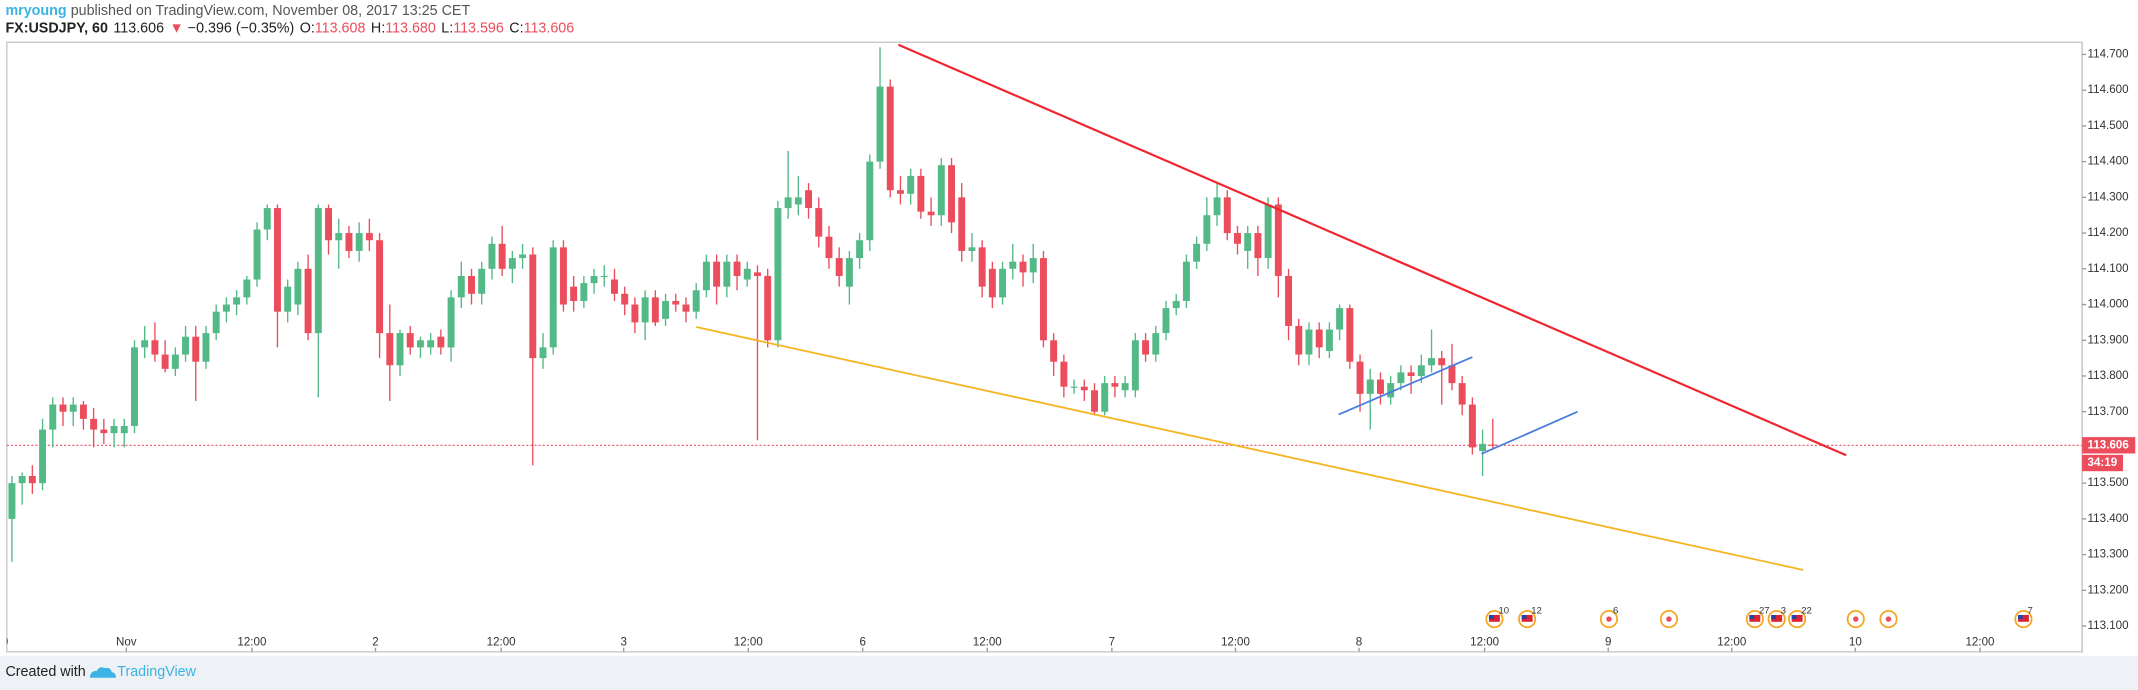 Image resolution: width=2138 pixels, height=690 pixels. What do you see at coordinates (156, 672) in the screenshot?
I see `footer-brand: TradingView` at bounding box center [156, 672].